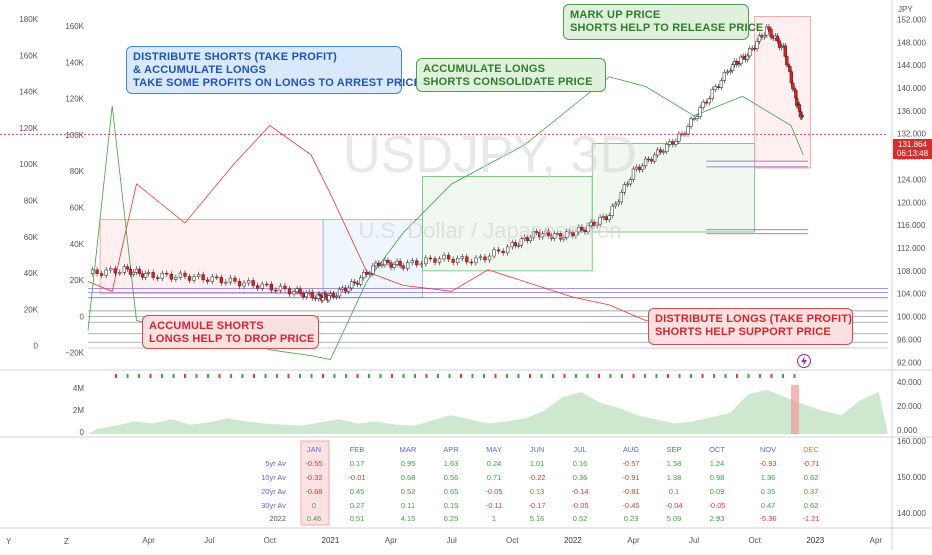  What do you see at coordinates (82, 316) in the screenshot?
I see `left-inner-tick-label: 0` at bounding box center [82, 316].